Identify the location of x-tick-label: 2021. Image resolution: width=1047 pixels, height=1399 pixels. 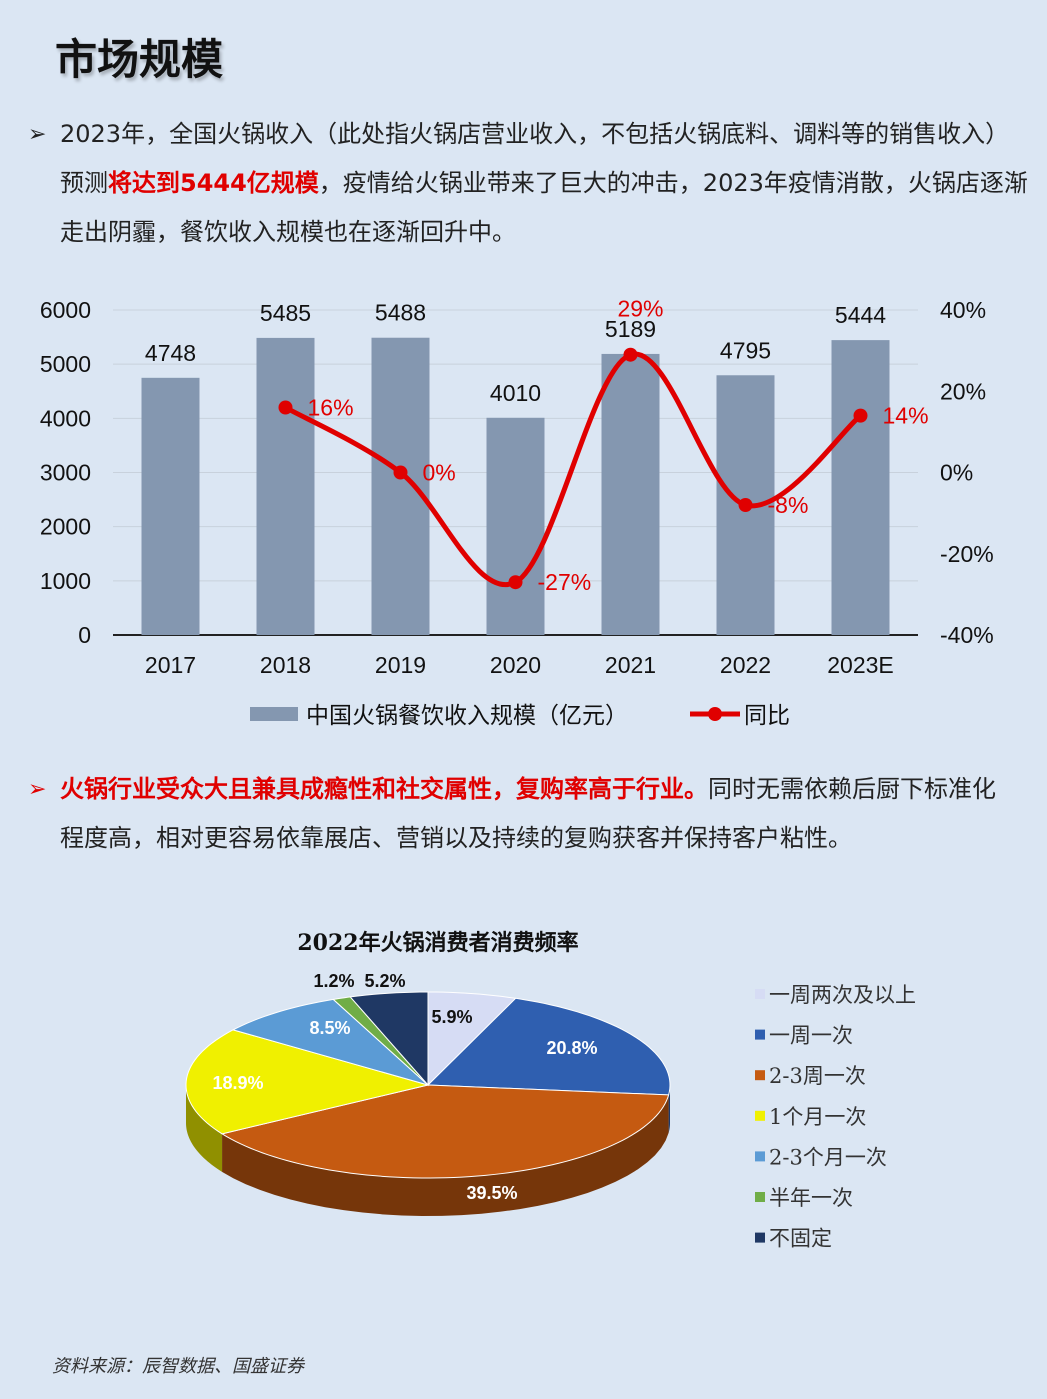
(630, 665).